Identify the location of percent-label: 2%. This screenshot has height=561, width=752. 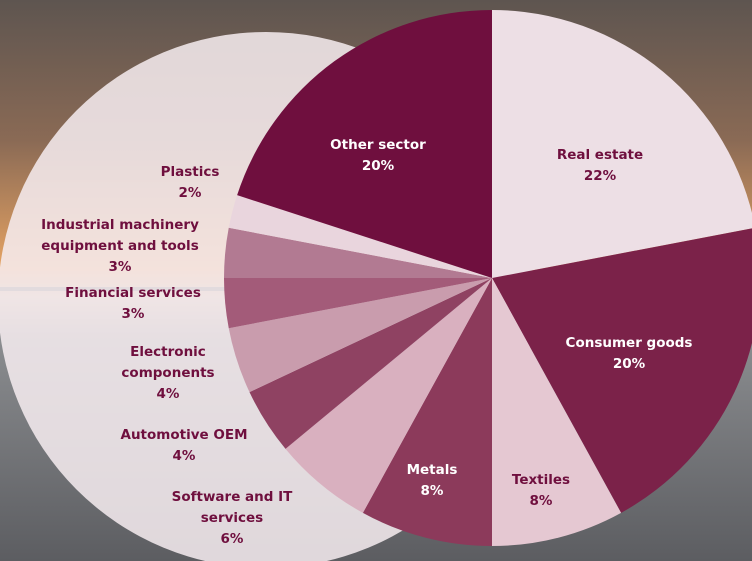
(190, 193).